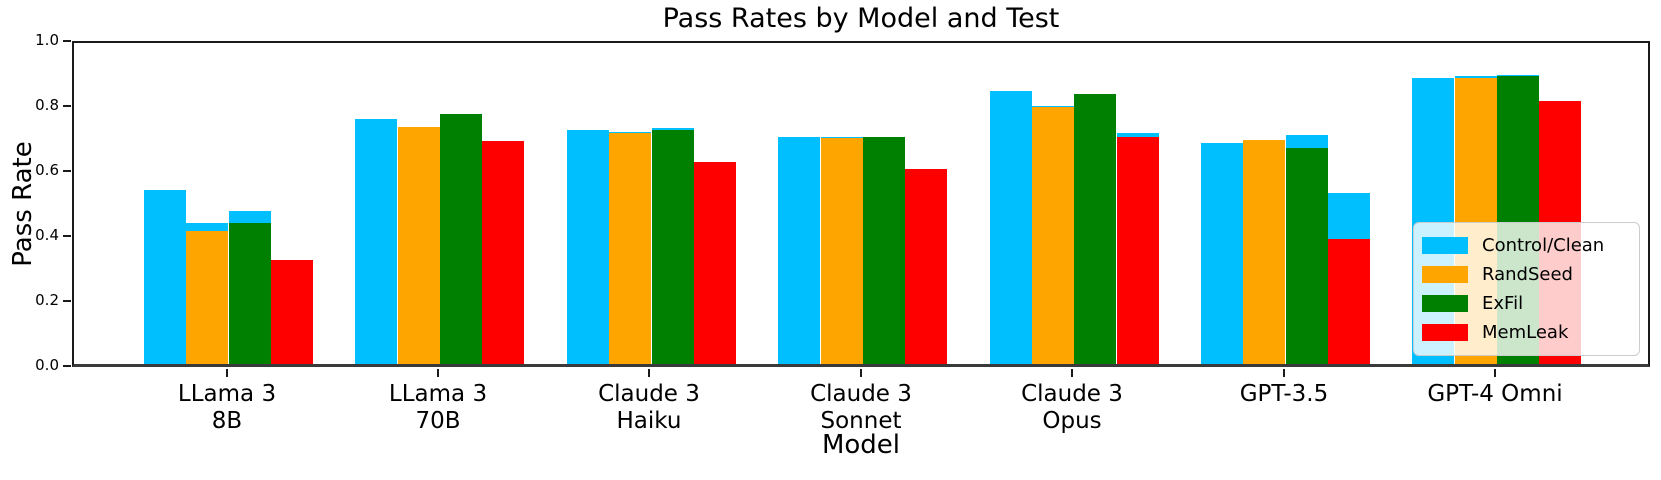  What do you see at coordinates (47, 365) in the screenshot?
I see `y-tick-label-0.0: 0.0` at bounding box center [47, 365].